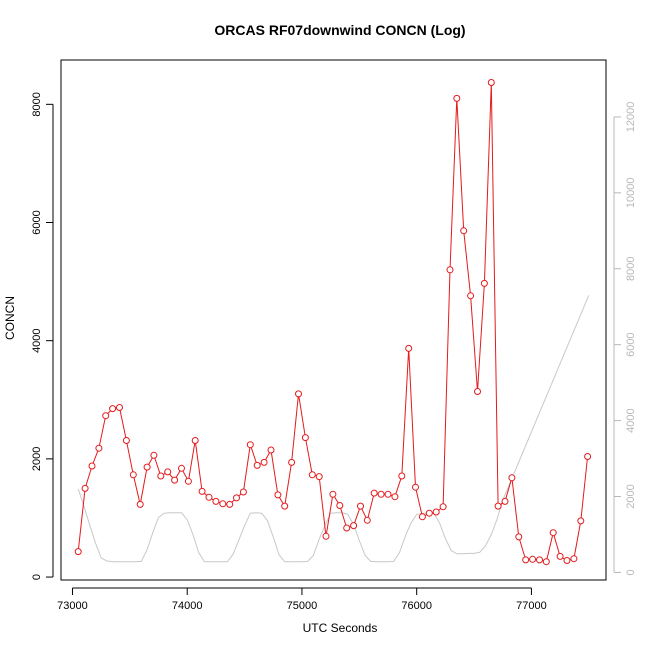 This screenshot has width=650, height=650. I want to click on right-y-axis: 0 2000 4000 6000 8000 10000 12000, so click(625, 338).